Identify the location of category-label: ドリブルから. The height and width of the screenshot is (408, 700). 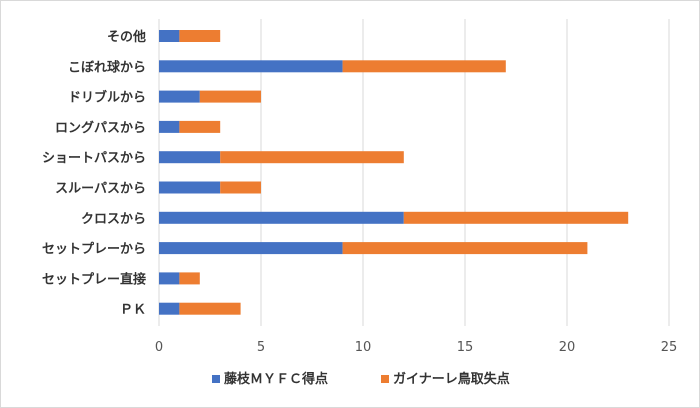
(107, 98).